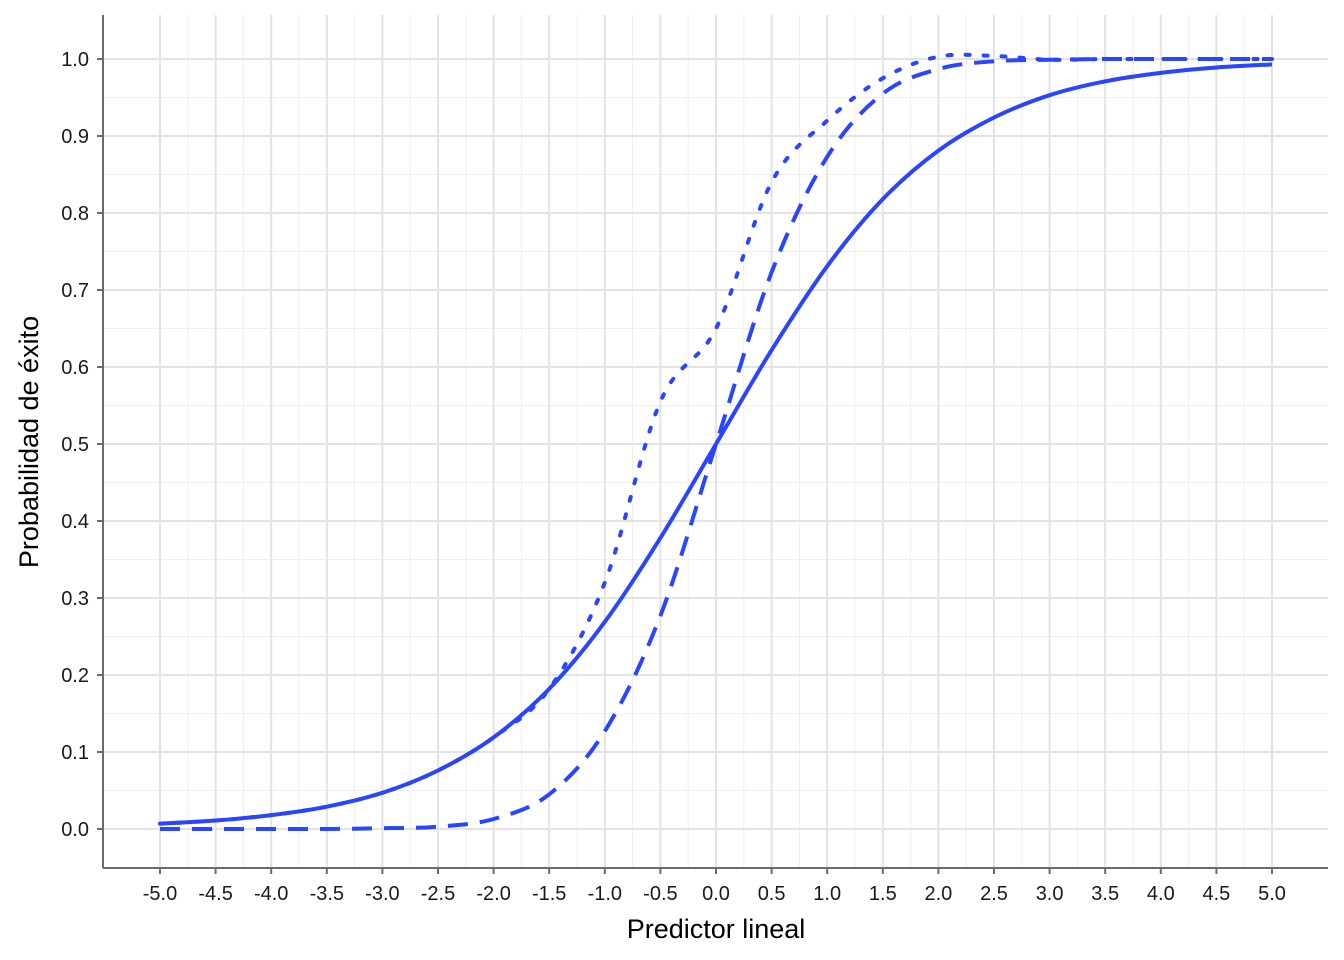 Image resolution: width=1344 pixels, height=960 pixels. I want to click on x-tick-label: -2.5, so click(438, 894).